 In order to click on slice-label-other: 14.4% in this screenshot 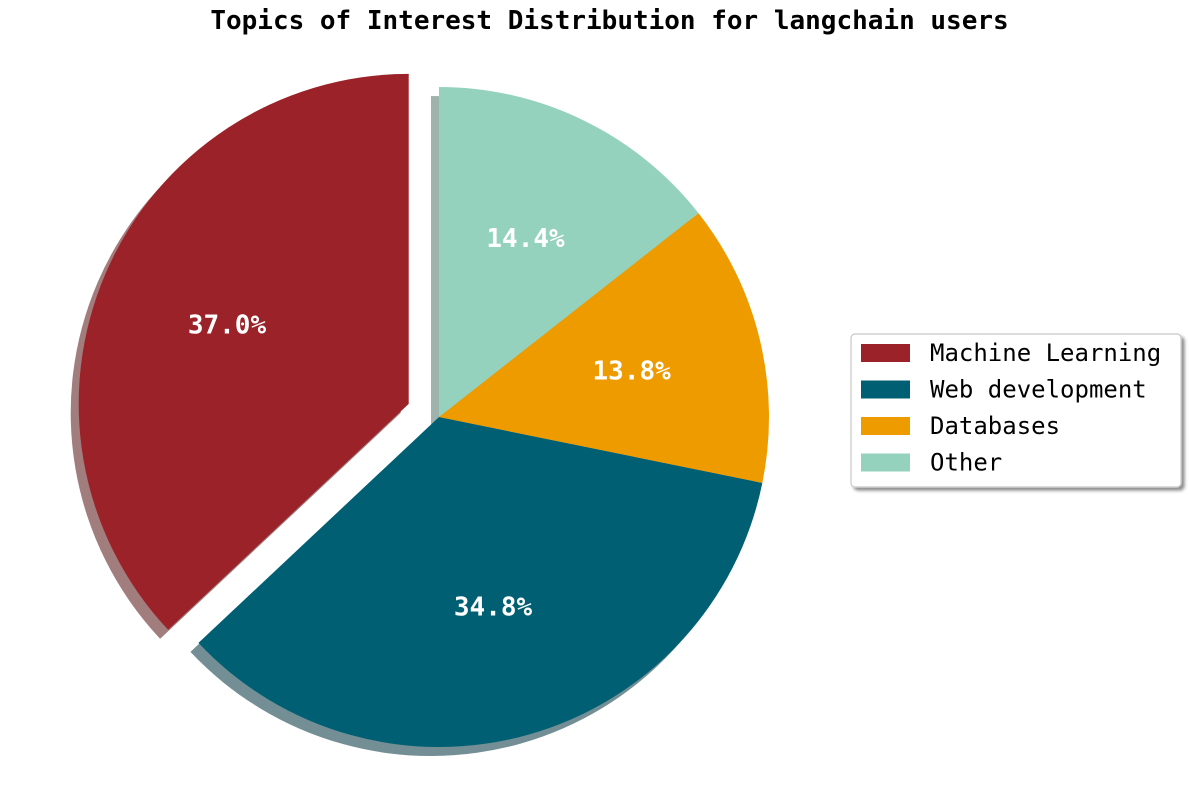, I will do `click(525, 239)`.